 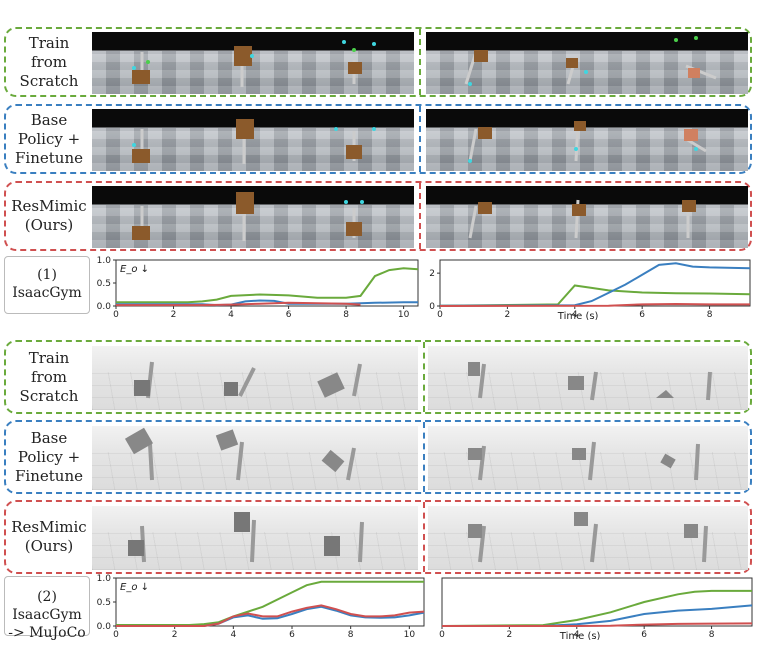 What do you see at coordinates (47, 275) in the screenshot?
I see `section-label-line: (1)` at bounding box center [47, 275].